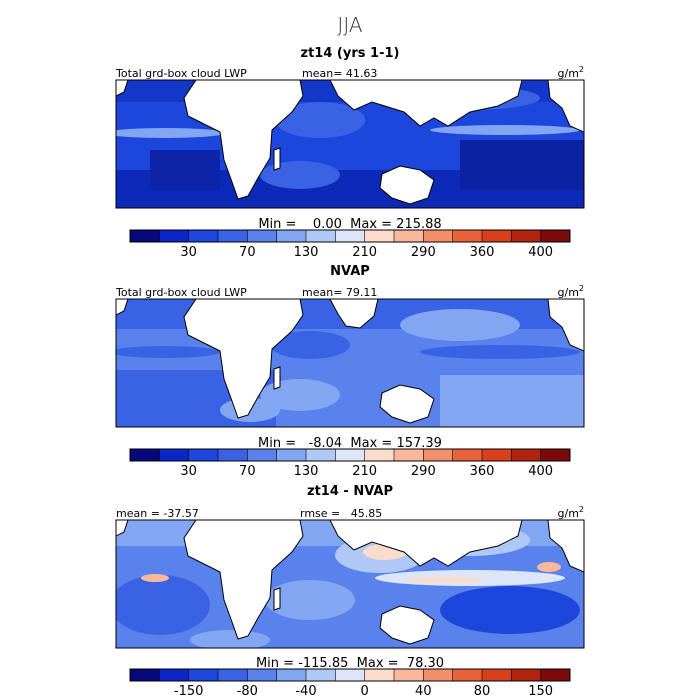  I want to click on colorbar-tick-label: -150, so click(189, 691).